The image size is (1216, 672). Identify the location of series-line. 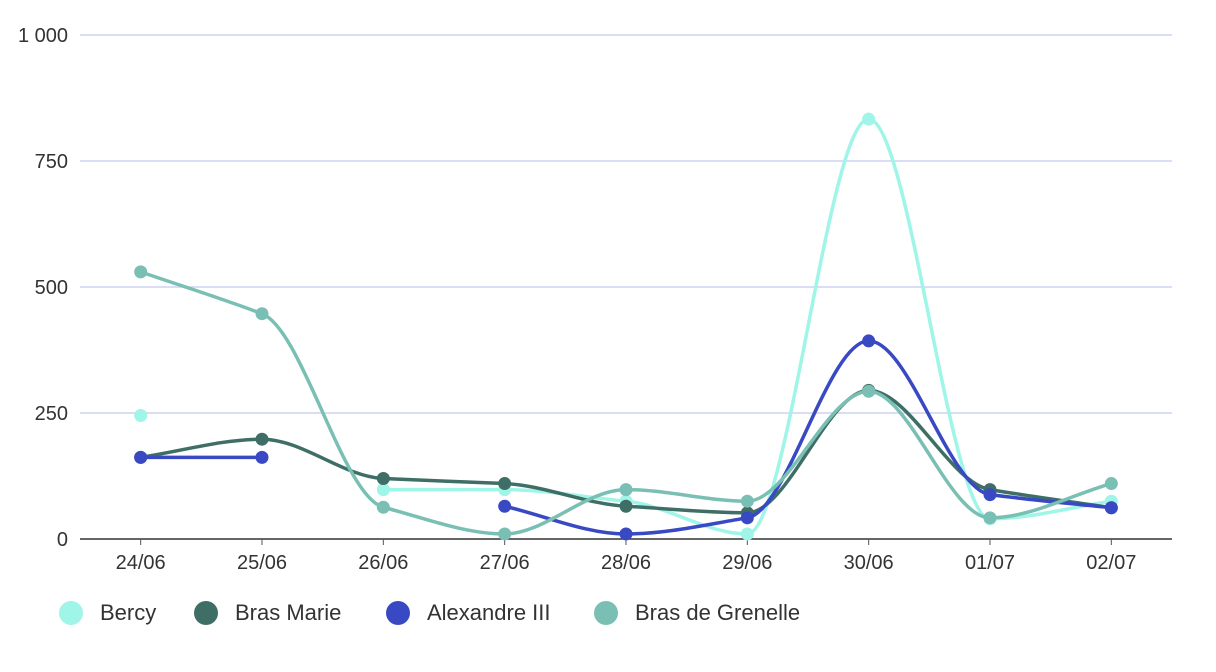
(808, 437).